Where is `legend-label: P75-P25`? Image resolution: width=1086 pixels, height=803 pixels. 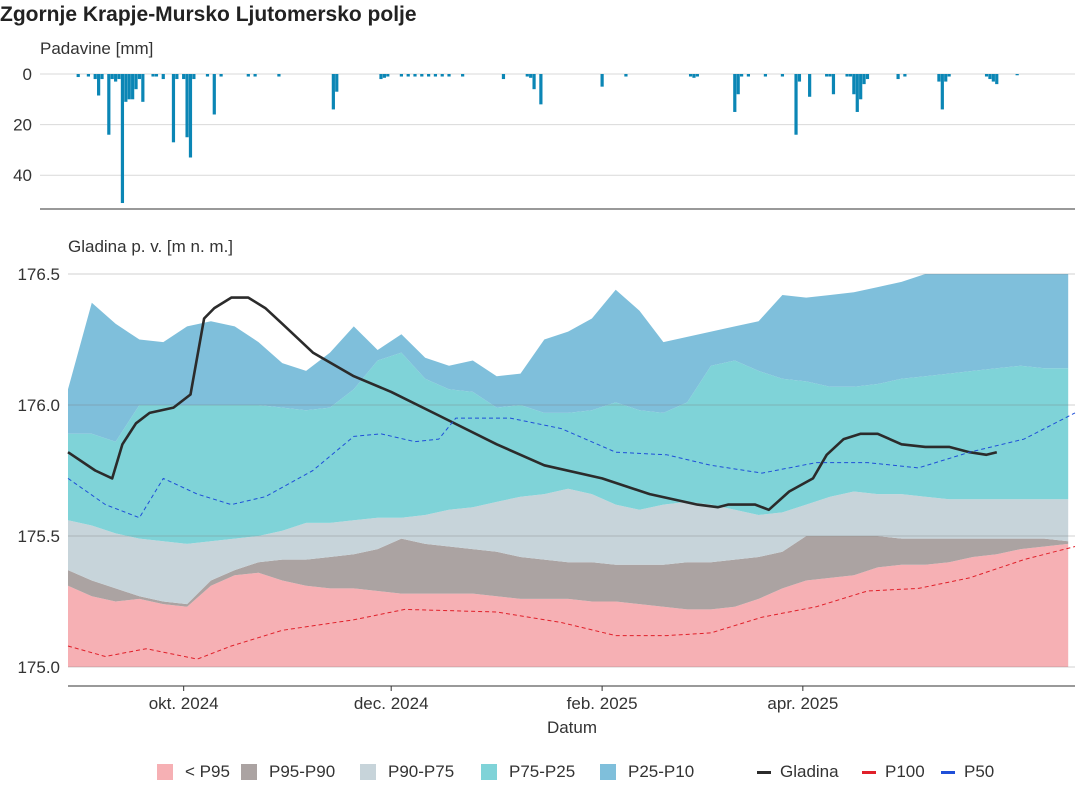
legend-label: P75-P25 is located at coordinates (542, 771).